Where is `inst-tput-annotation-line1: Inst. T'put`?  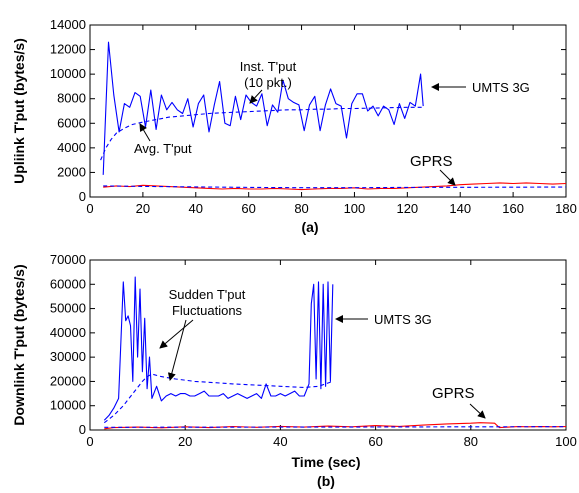
inst-tput-annotation-line1: Inst. T'put is located at coordinates (268, 66).